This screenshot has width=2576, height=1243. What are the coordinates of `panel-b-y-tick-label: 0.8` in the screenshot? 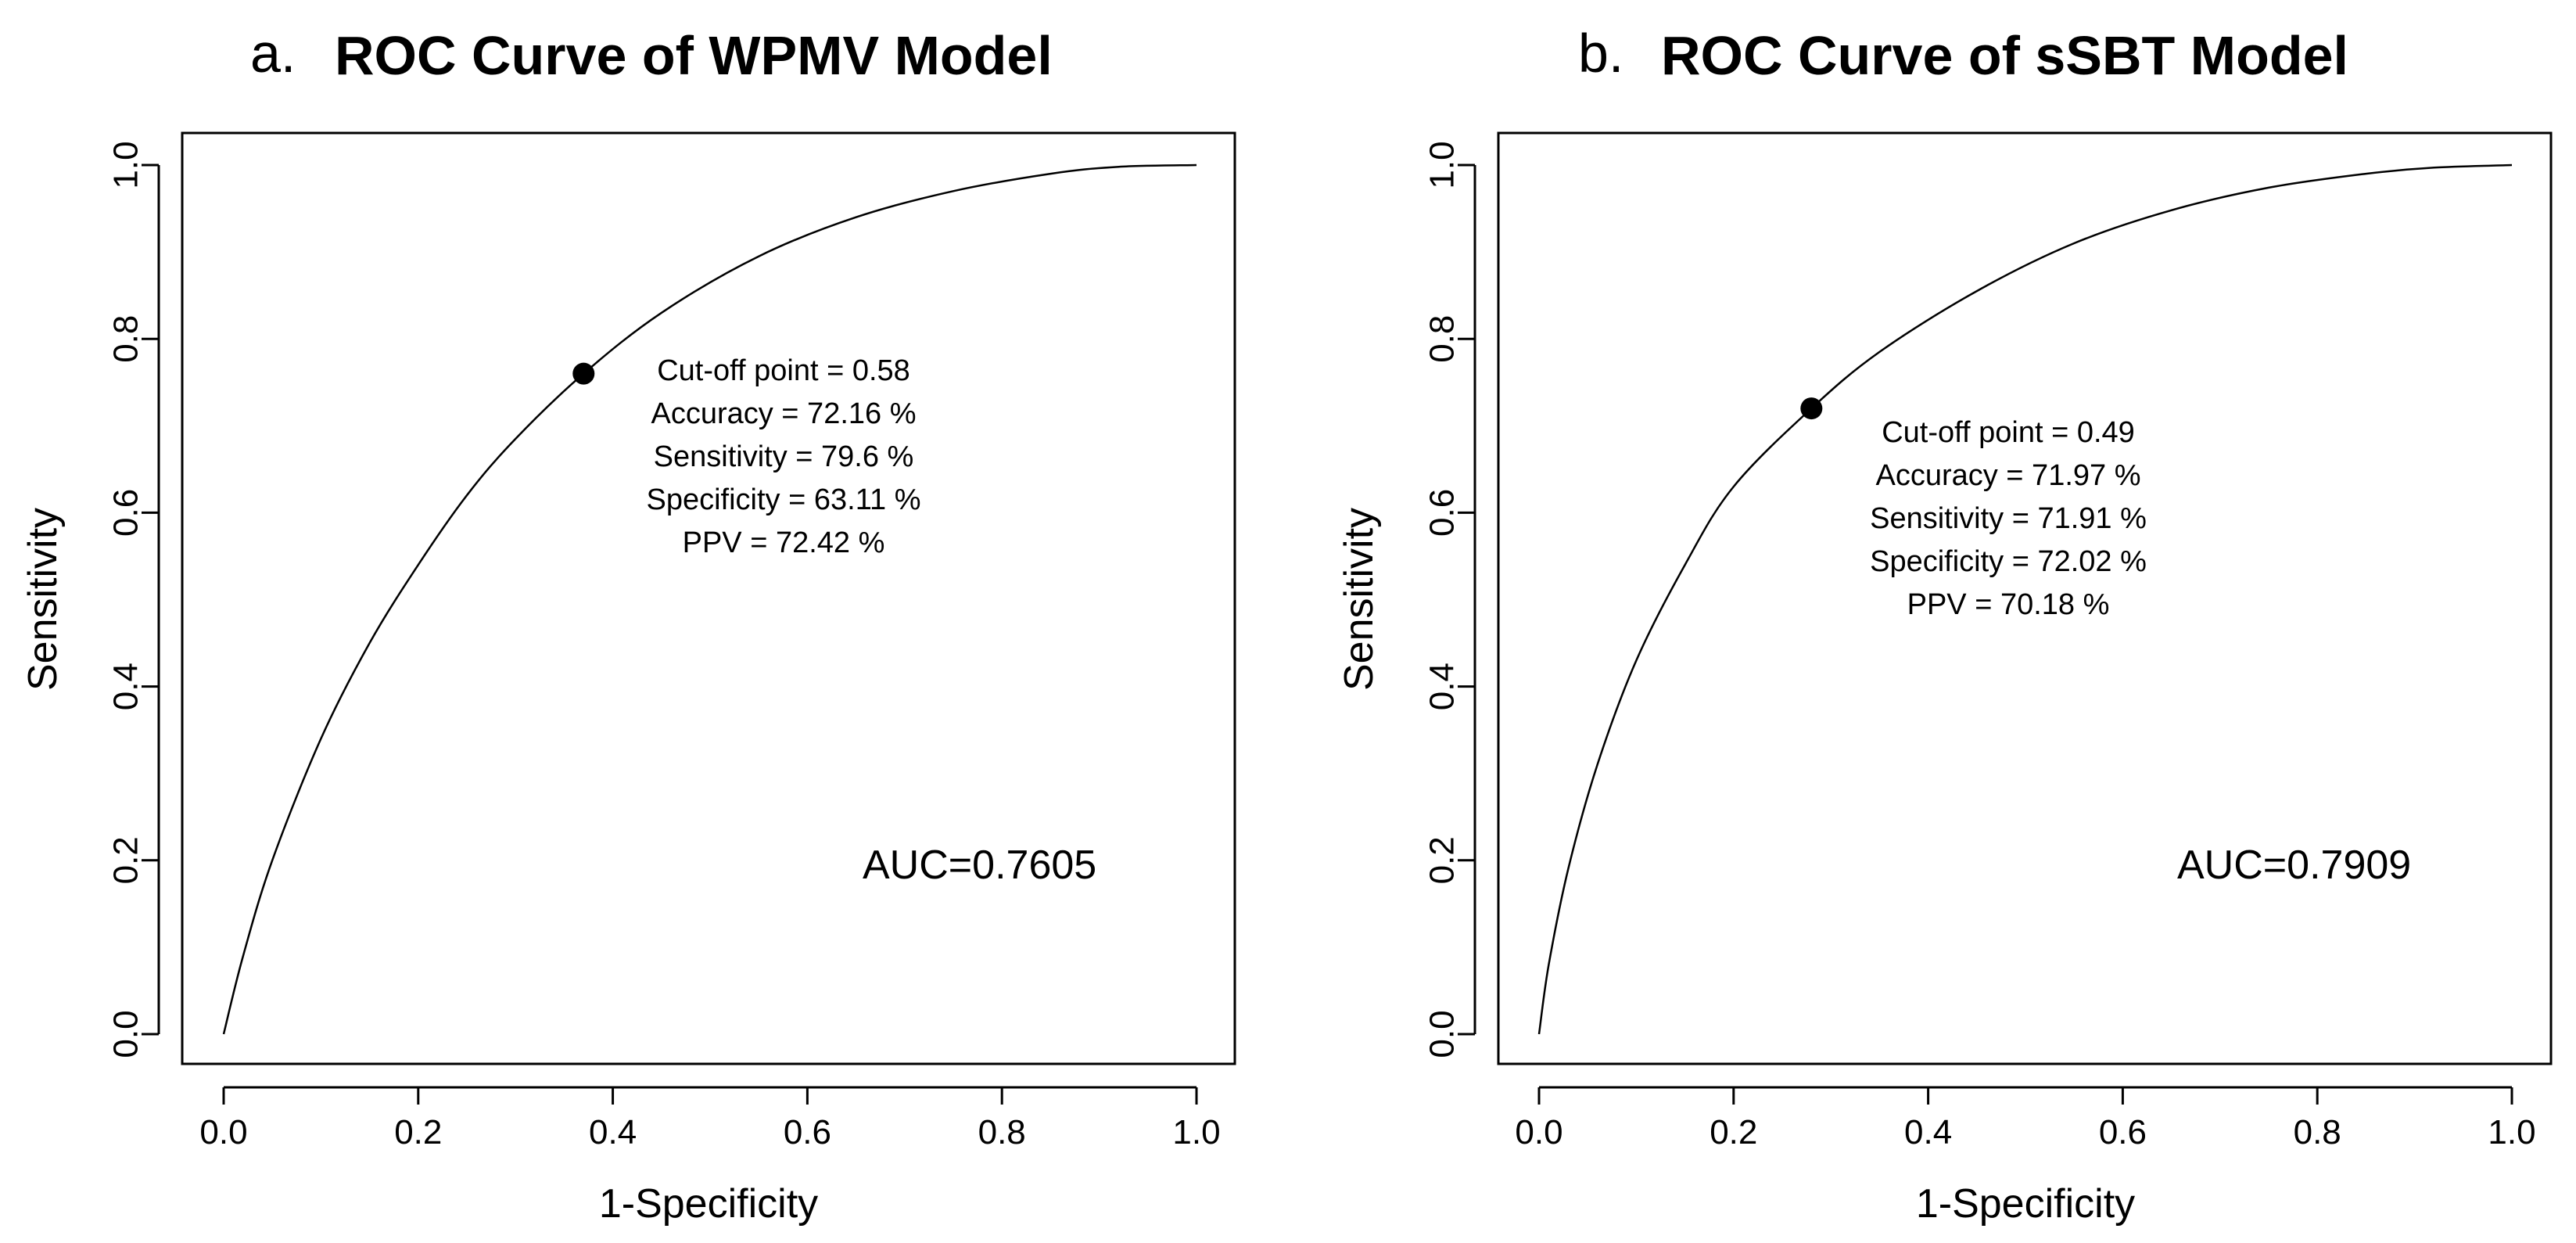 It's located at (1442, 339).